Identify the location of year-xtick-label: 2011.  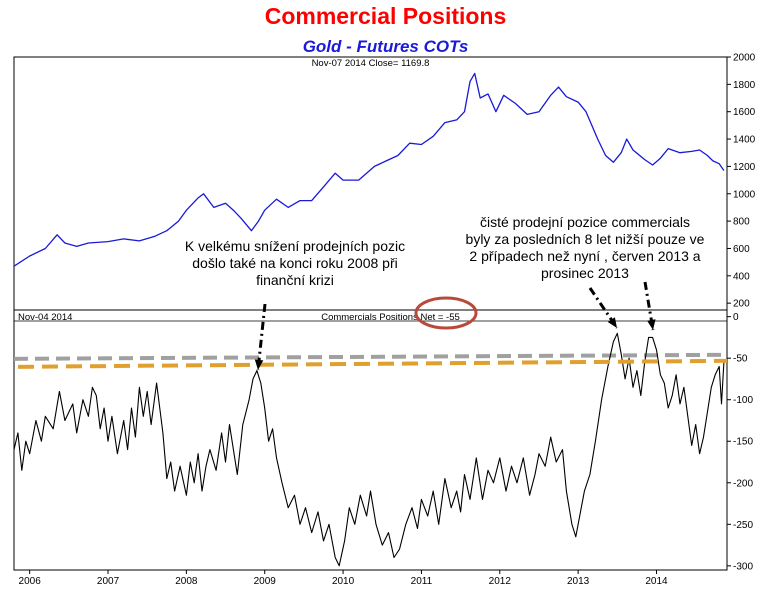
(422, 581).